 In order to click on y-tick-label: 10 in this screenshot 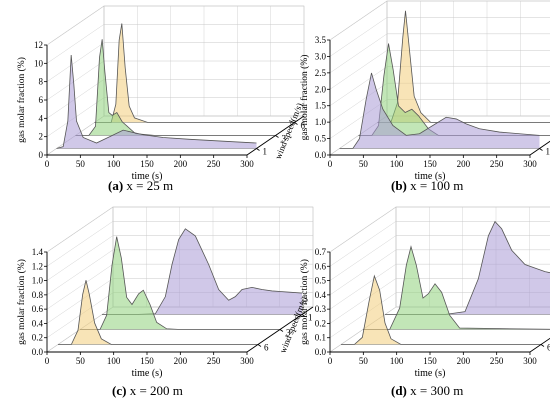, I will do `click(39, 63)`.